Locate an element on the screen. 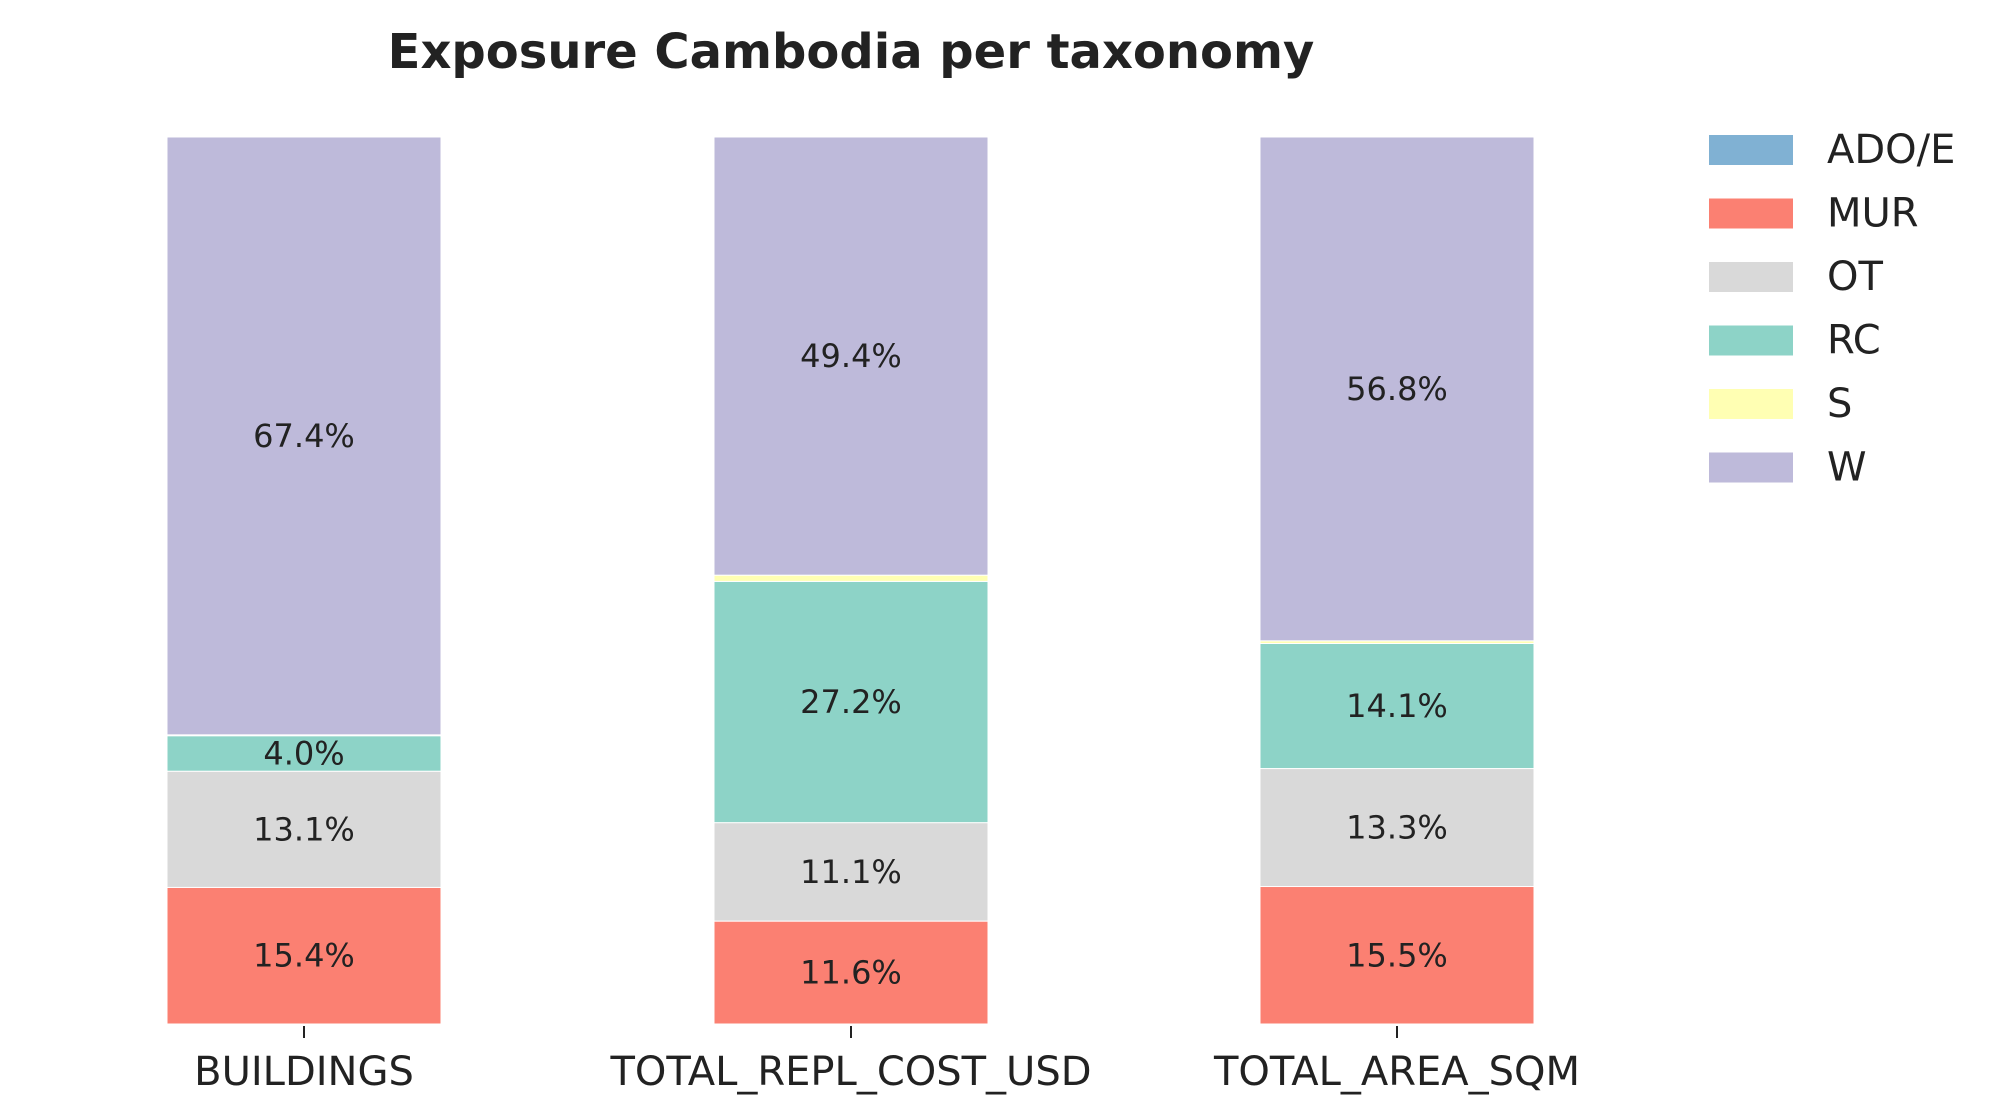 The height and width of the screenshot is (1118, 1992). bar-segment-s-total-repl-cost-usd is located at coordinates (851, 578).